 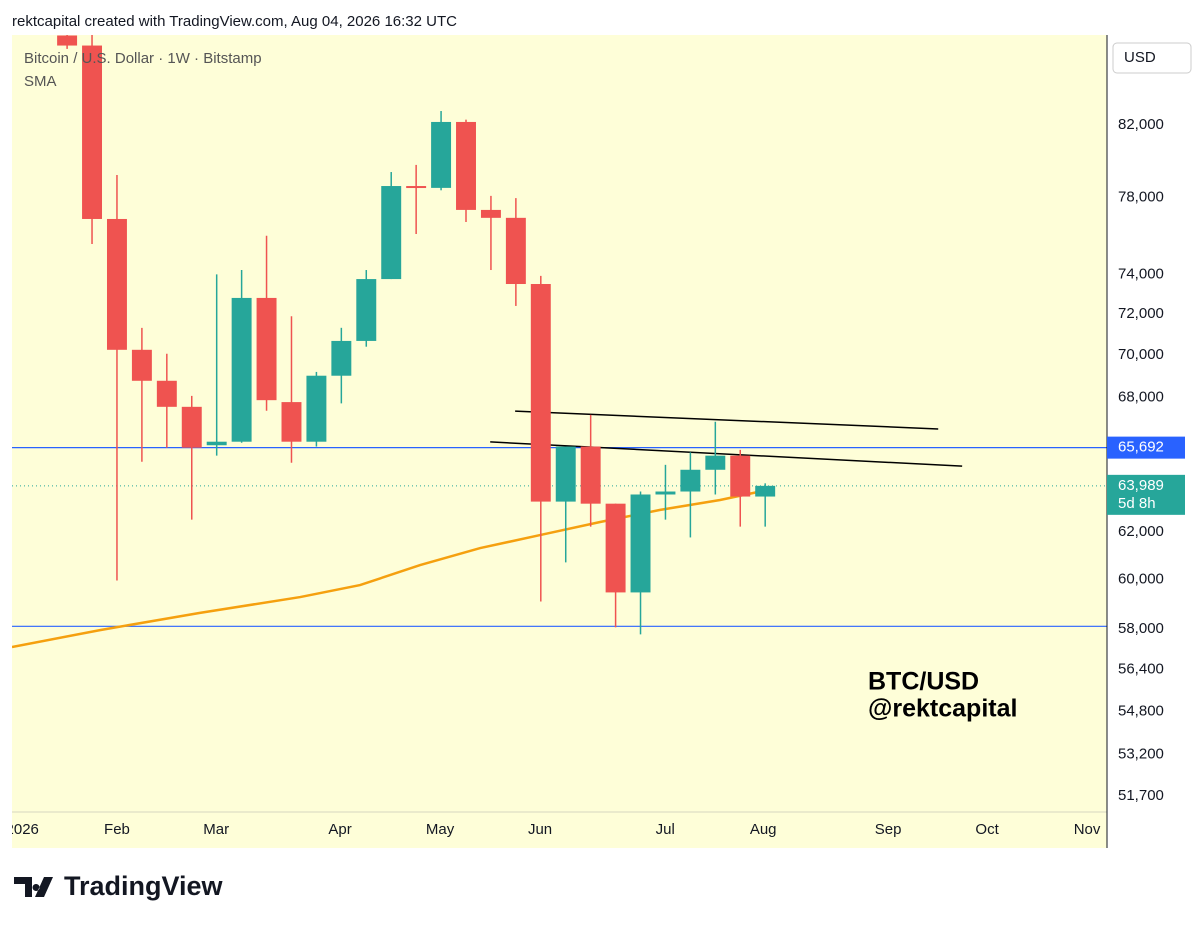 I want to click on annotation: @rektcapital, so click(x=942, y=709).